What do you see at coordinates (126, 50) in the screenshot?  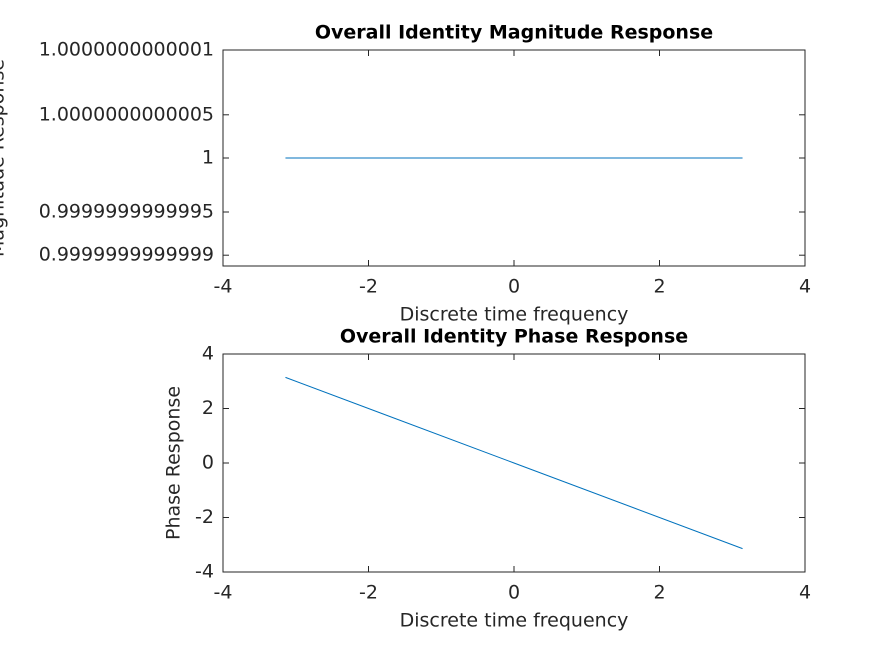 I see `y-tick-label: 1.0000000000001` at bounding box center [126, 50].